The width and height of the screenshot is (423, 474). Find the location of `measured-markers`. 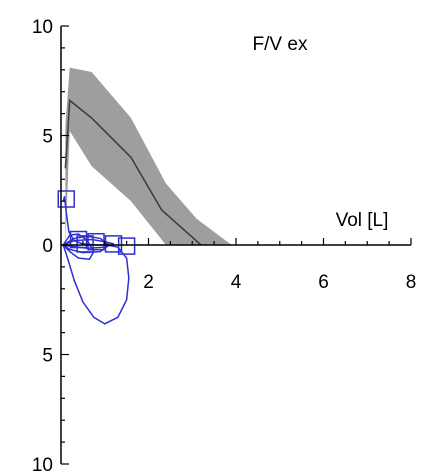

measured-markers is located at coordinates (96, 222).